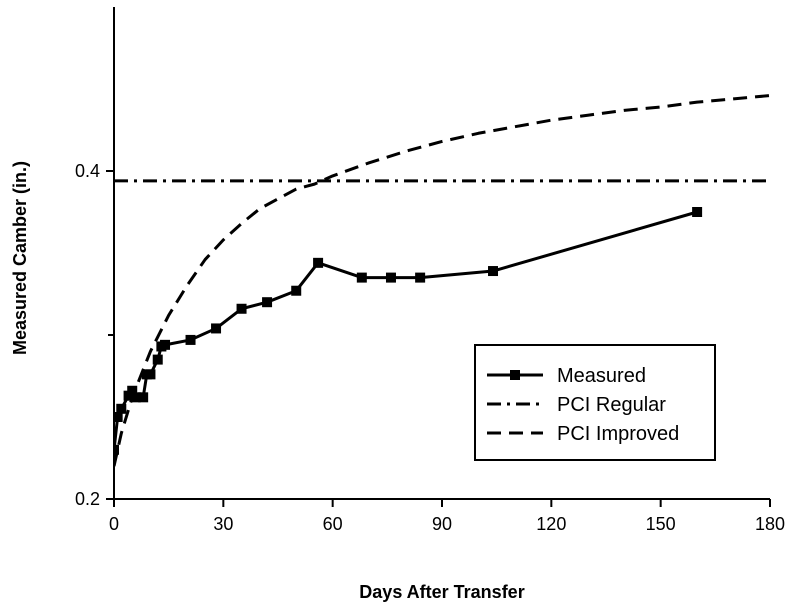 This screenshot has height=611, width=793. What do you see at coordinates (515, 375) in the screenshot?
I see `legend-marker` at bounding box center [515, 375].